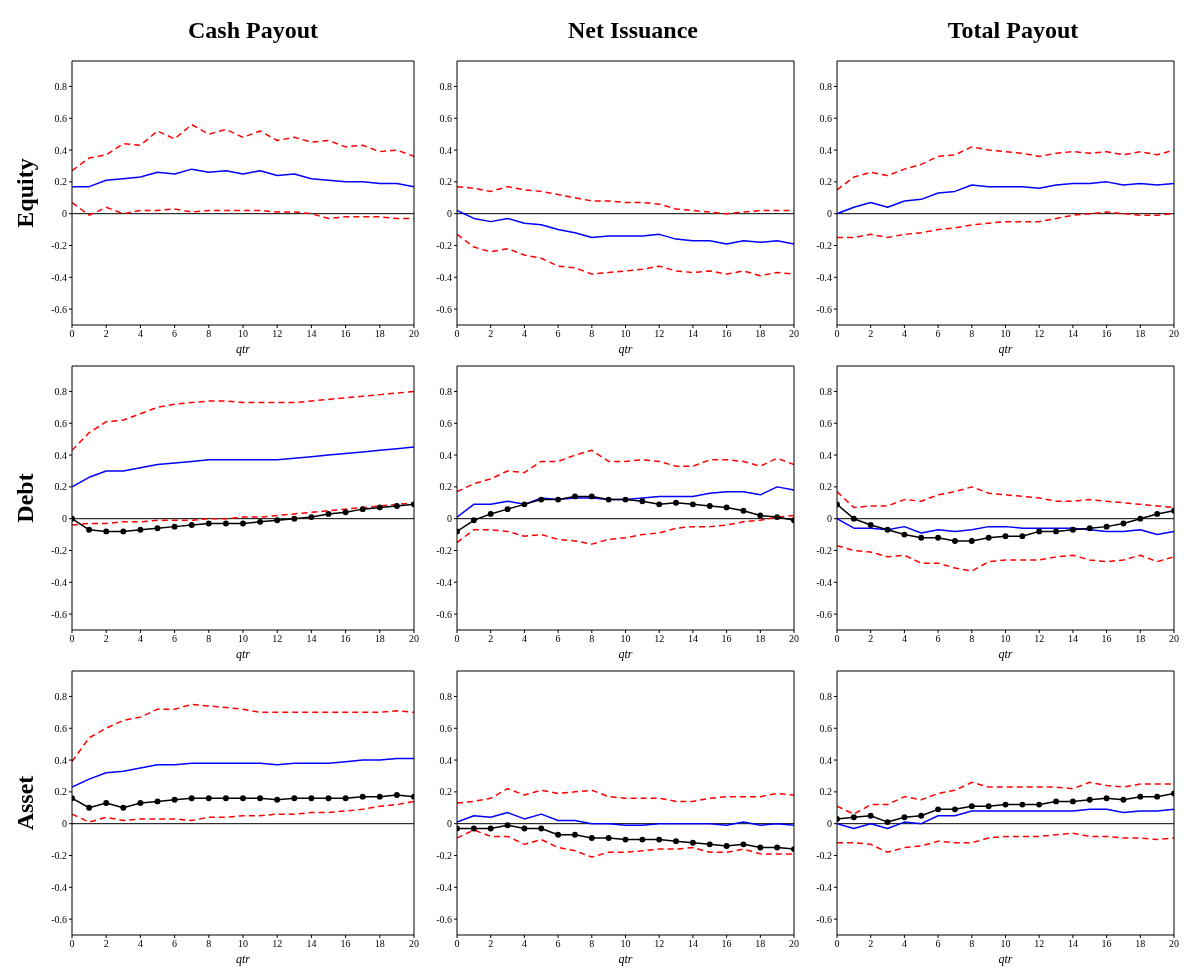 This screenshot has height=975, width=1195. Describe the element at coordinates (24, 803) in the screenshot. I see `y-axis-title: Asset` at that location.